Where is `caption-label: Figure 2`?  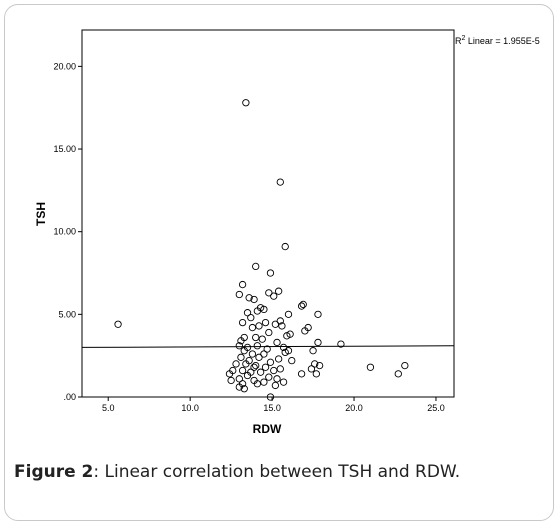 caption-label: Figure 2 is located at coordinates (54, 472).